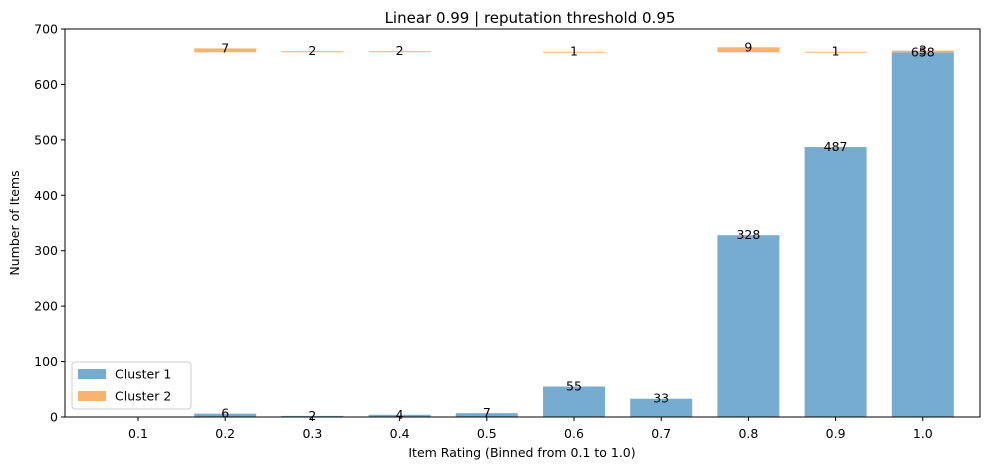 The height and width of the screenshot is (475, 1005). I want to click on cluster-2-bars, so click(574, 50).